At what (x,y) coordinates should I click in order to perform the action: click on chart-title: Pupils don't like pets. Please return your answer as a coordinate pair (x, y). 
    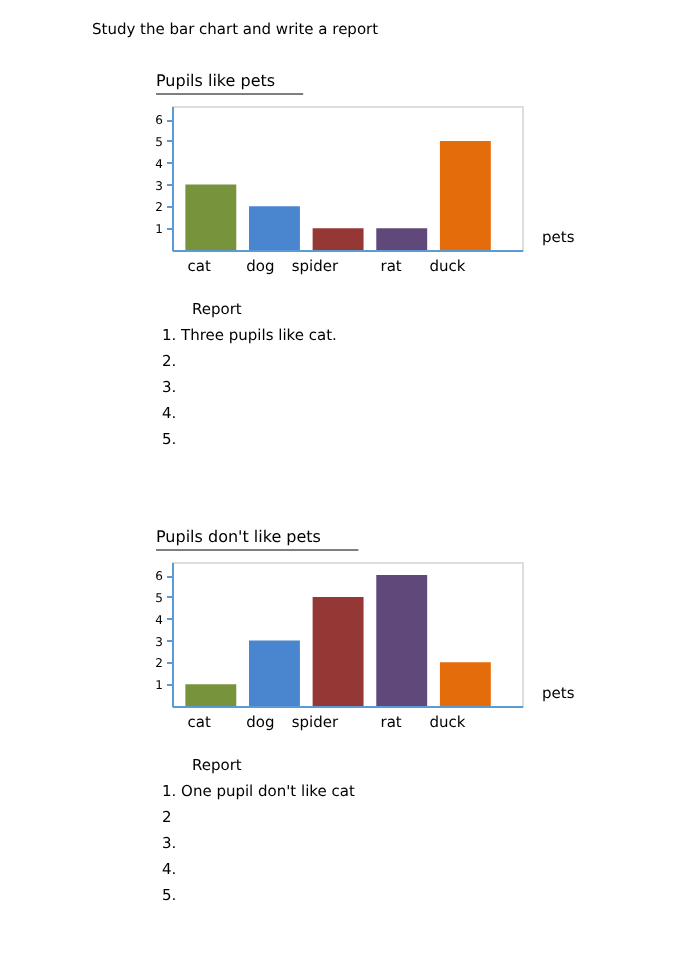
    Looking at the image, I should click on (238, 537).